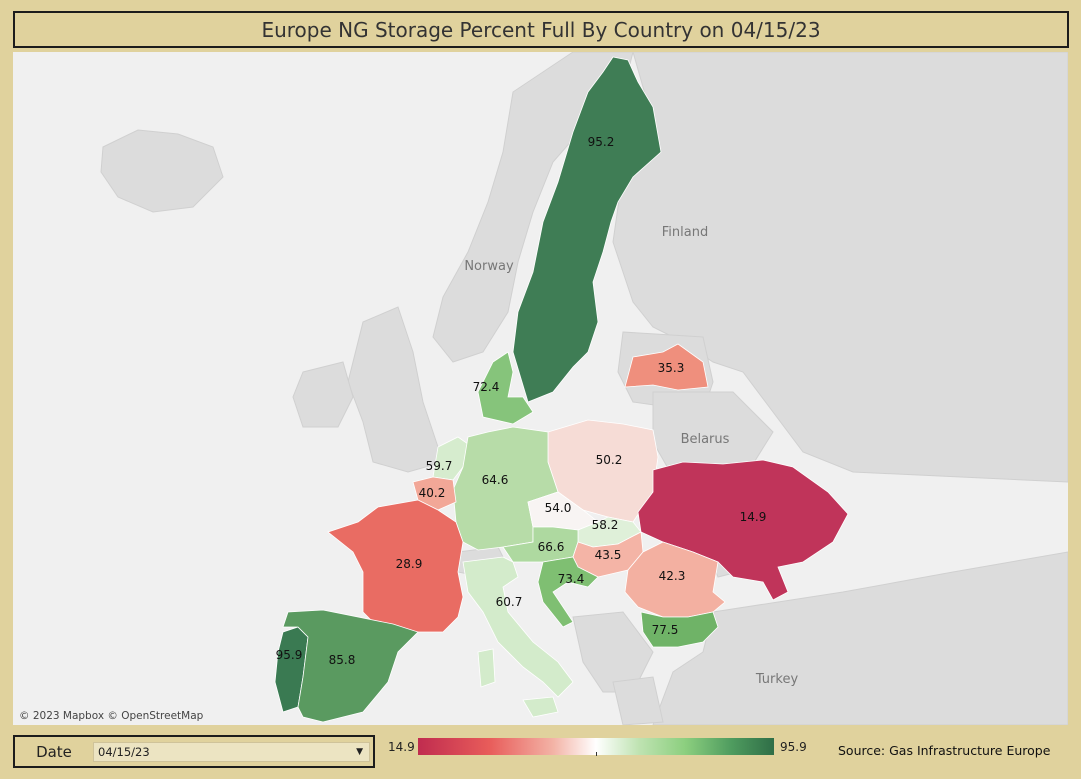 This screenshot has height=779, width=1081. Describe the element at coordinates (111, 716) in the screenshot. I see `map-attribution: © 2023 Mapbox © OpenStreetMap` at that location.